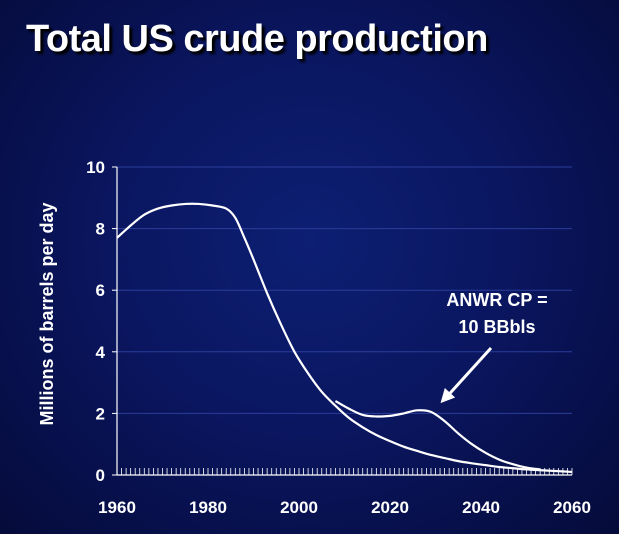 The width and height of the screenshot is (619, 534). I want to click on y-tick-label: 2, so click(100, 413).